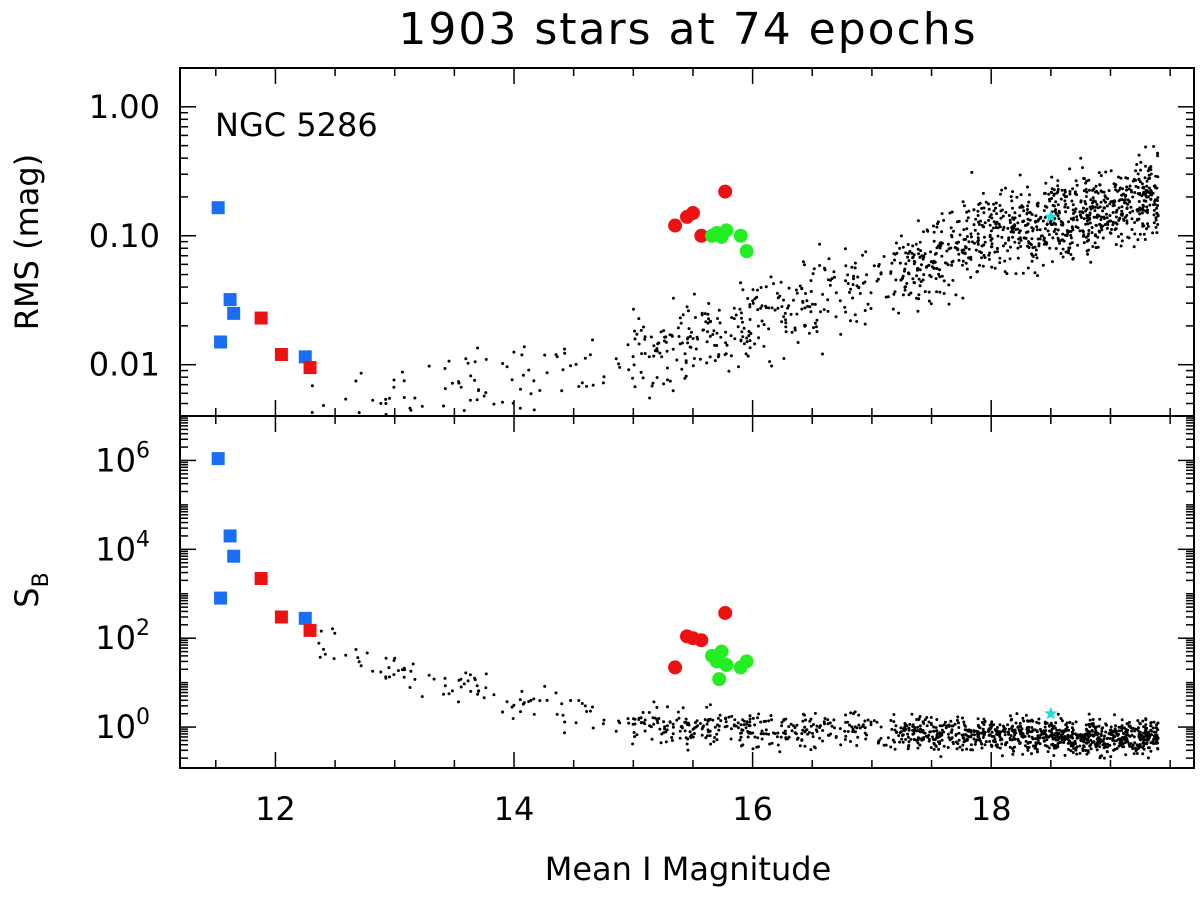 The image size is (1200, 898). What do you see at coordinates (721, 651) in the screenshot?
I see `sb-circle-marker` at bounding box center [721, 651].